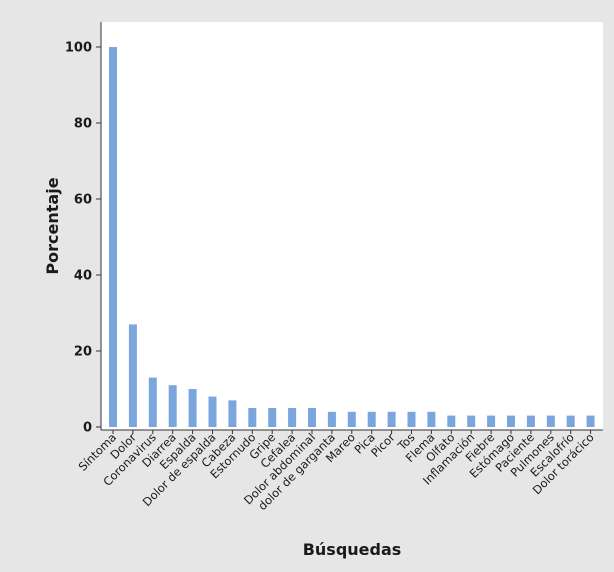 This screenshot has height=572, width=614. I want to click on y-tick-label: 100, so click(78, 48).